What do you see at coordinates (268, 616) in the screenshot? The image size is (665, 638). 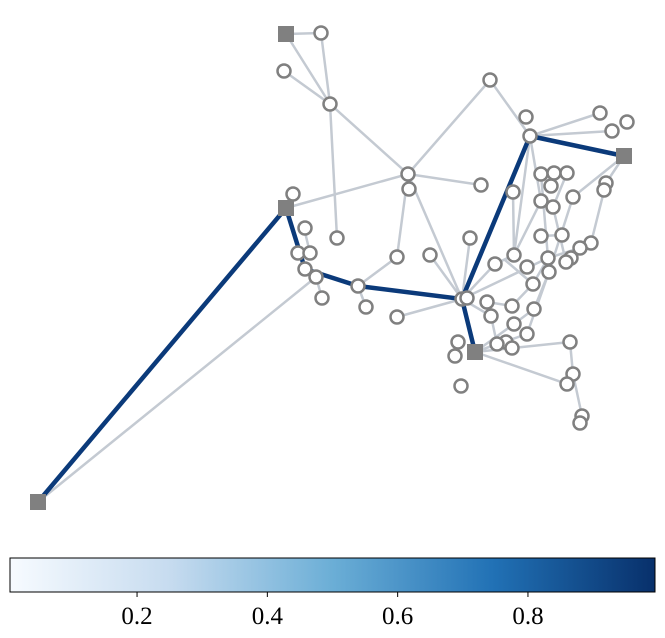 I see `colorbar-tick-label: 0.4` at bounding box center [268, 616].